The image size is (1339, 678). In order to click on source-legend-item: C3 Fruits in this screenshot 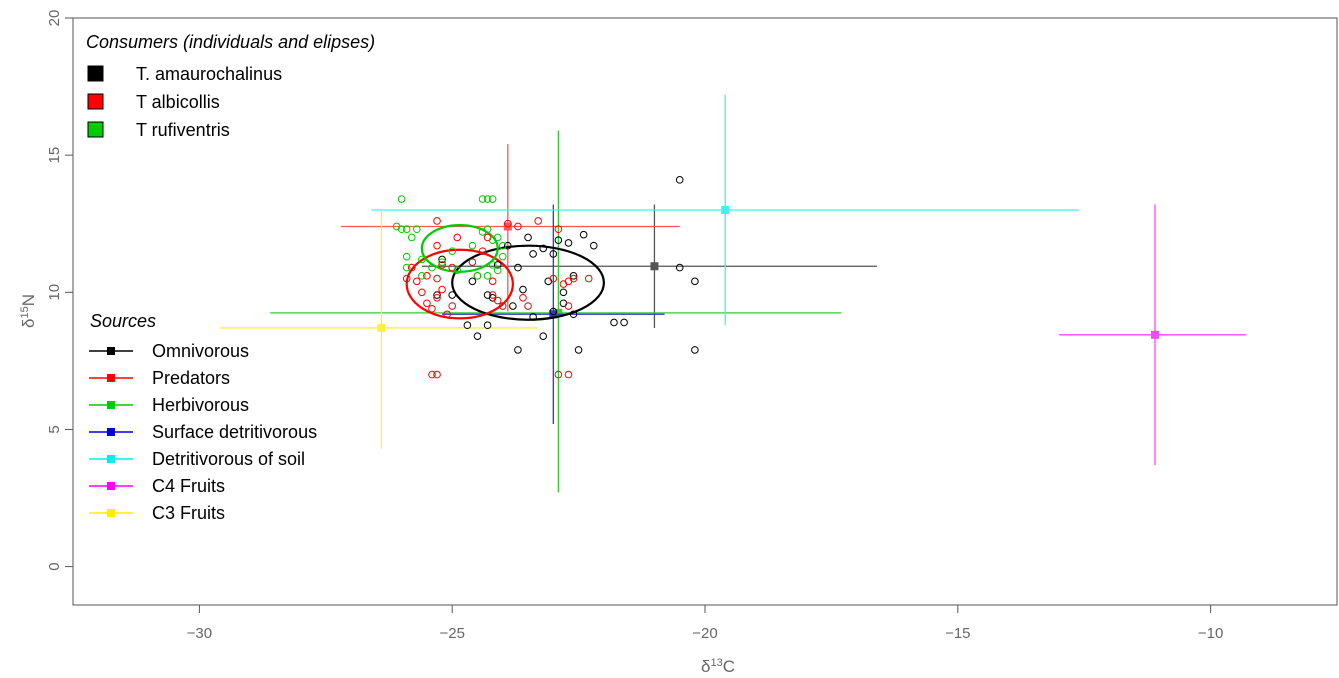, I will do `click(157, 513)`.